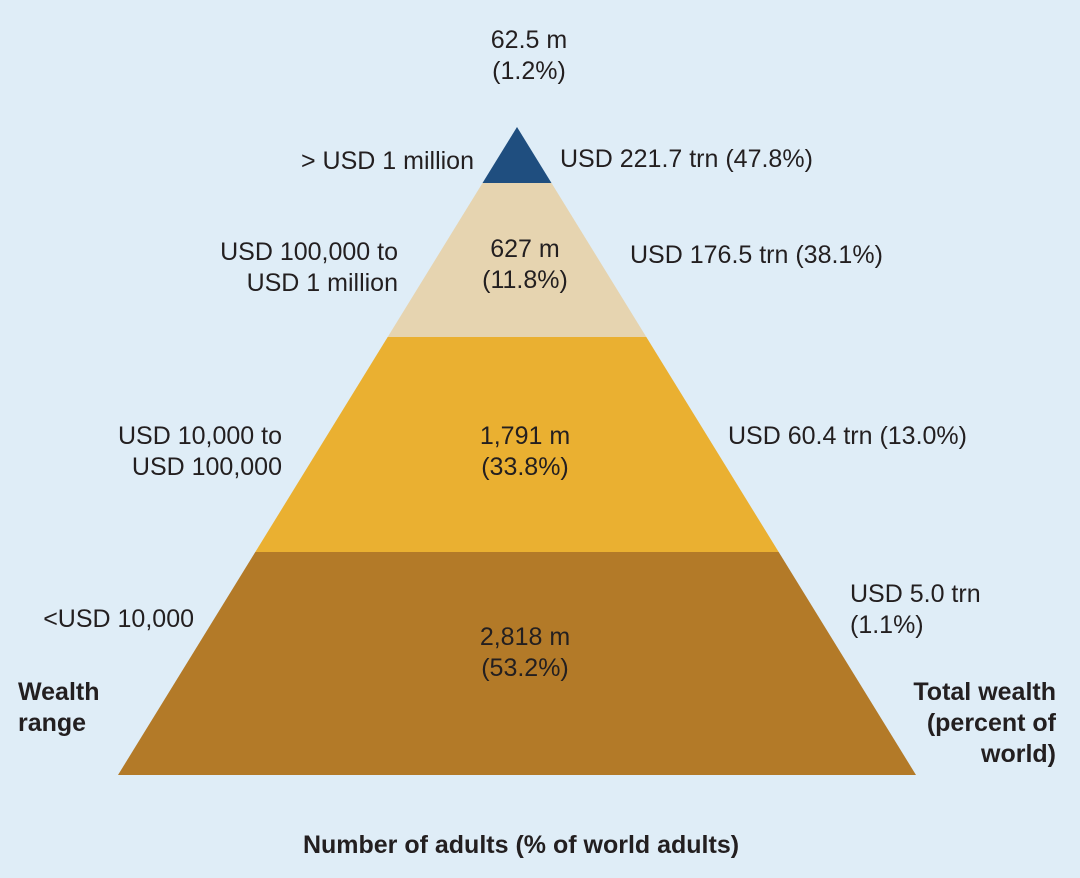 The image size is (1080, 878). What do you see at coordinates (915, 594) in the screenshot?
I see `total-wealth-label-line: USD 5.0 trn` at bounding box center [915, 594].